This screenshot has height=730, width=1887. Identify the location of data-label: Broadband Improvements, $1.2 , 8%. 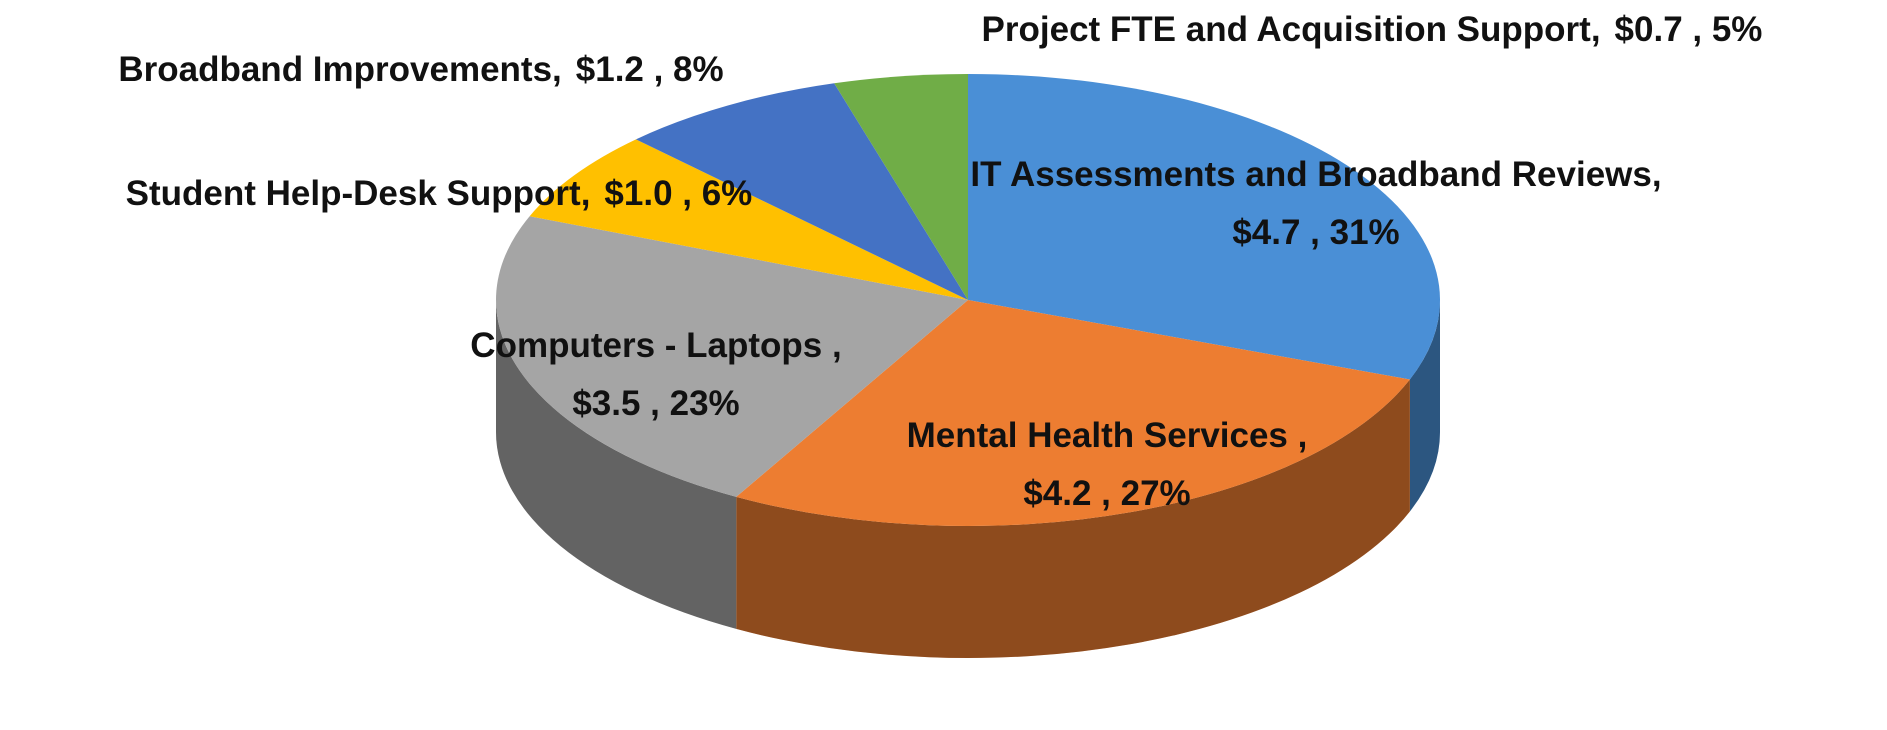
(420, 69).